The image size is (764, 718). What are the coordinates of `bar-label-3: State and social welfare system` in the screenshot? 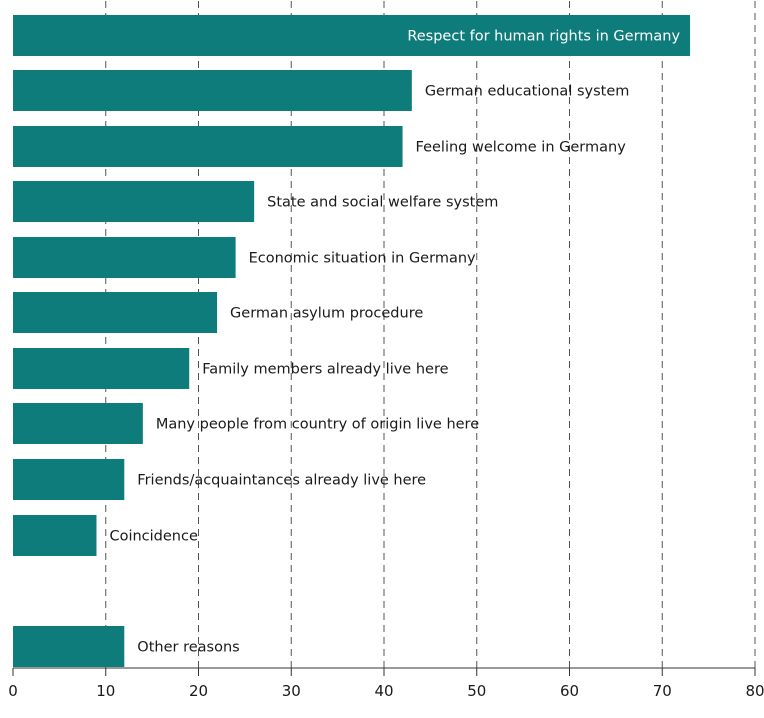 It's located at (382, 203).